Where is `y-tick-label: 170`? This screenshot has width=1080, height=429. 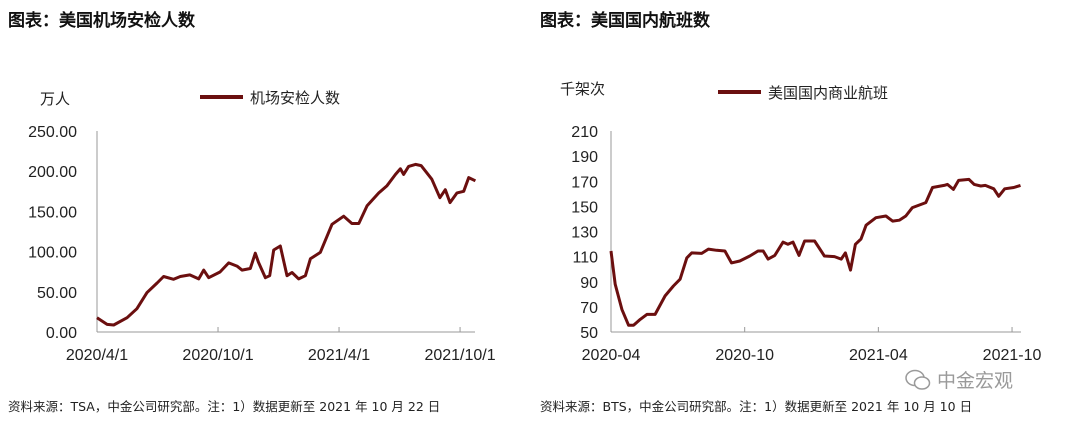 y-tick-label: 170 is located at coordinates (584, 182).